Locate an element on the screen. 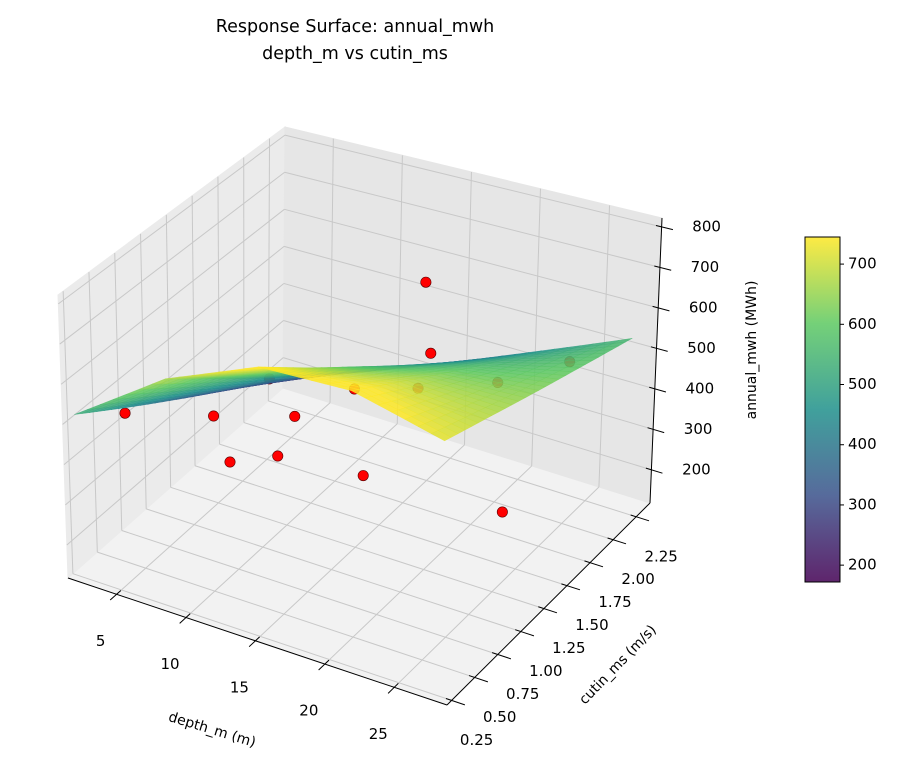 This screenshot has width=909, height=767. response-surface is located at coordinates (353, 390).